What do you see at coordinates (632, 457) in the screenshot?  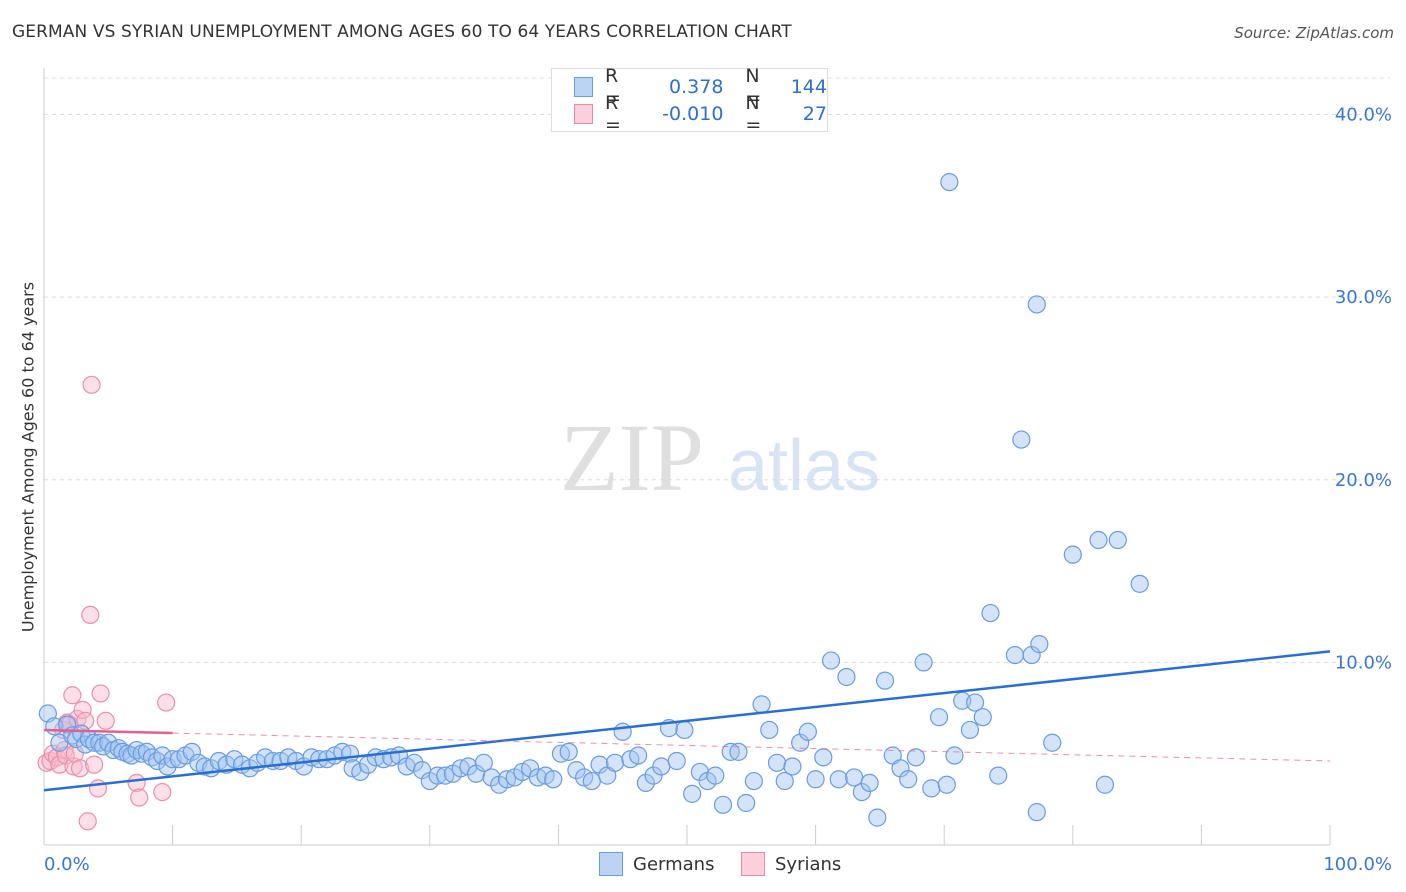 I see `watermark-zip: ZIP` at bounding box center [632, 457].